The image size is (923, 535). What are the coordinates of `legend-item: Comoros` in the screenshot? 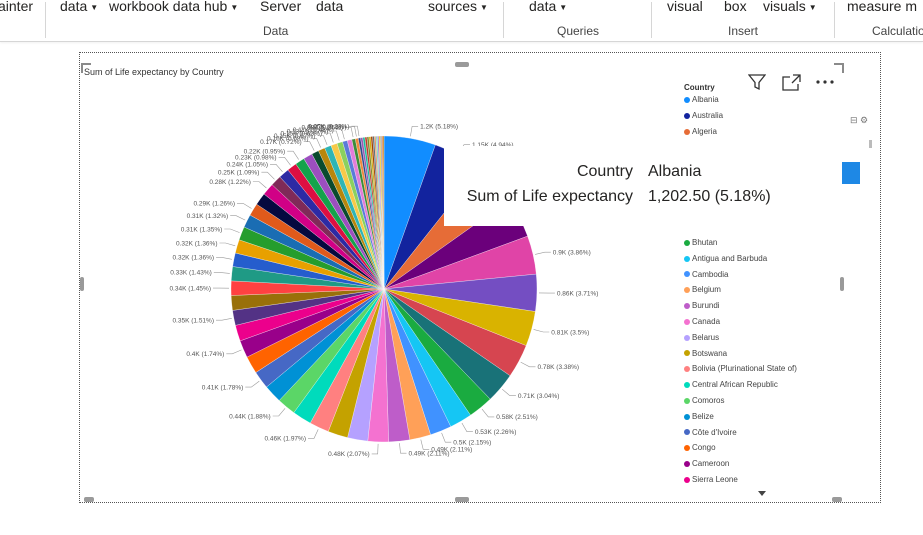 It's located at (704, 400).